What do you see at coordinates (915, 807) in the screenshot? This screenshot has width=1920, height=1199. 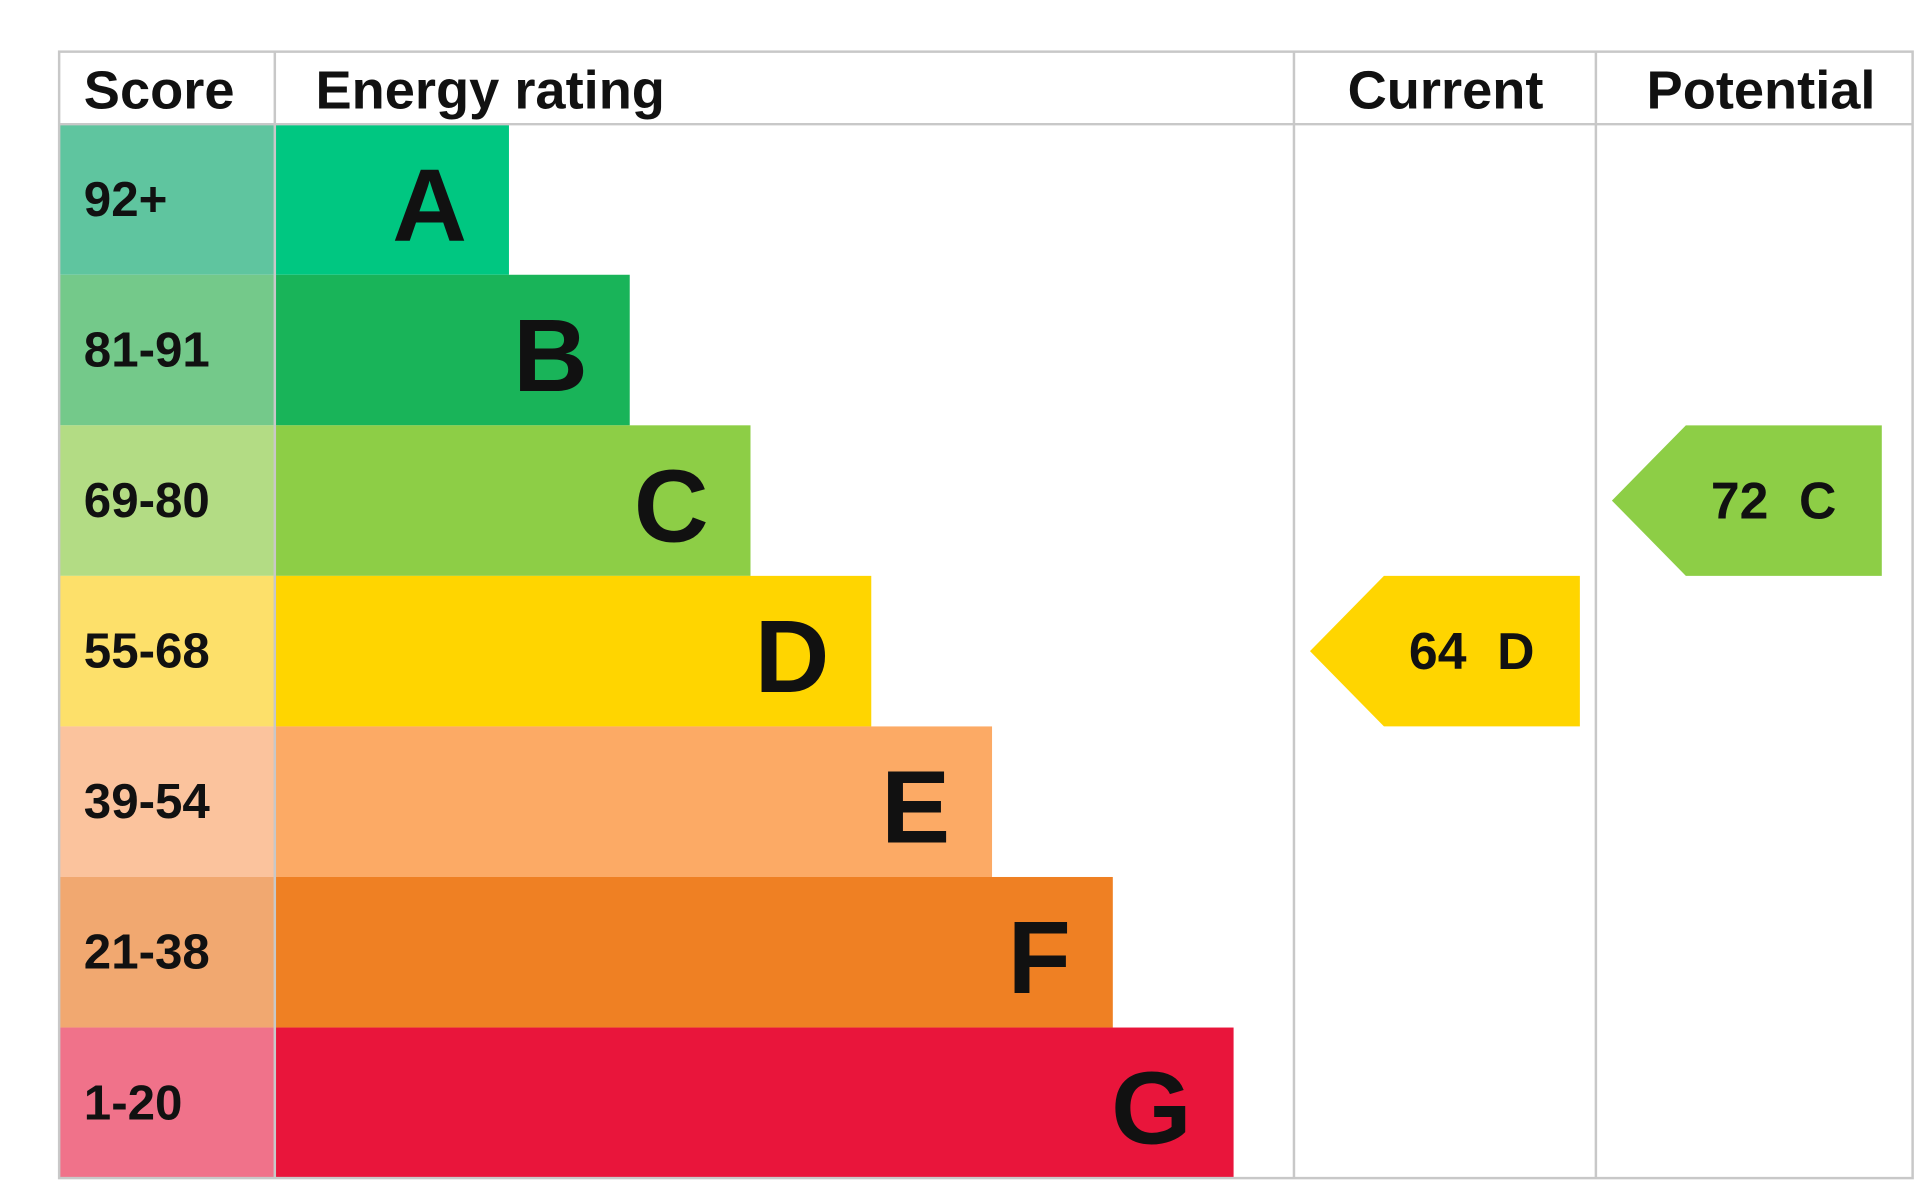 I see `rating-letter: E` at bounding box center [915, 807].